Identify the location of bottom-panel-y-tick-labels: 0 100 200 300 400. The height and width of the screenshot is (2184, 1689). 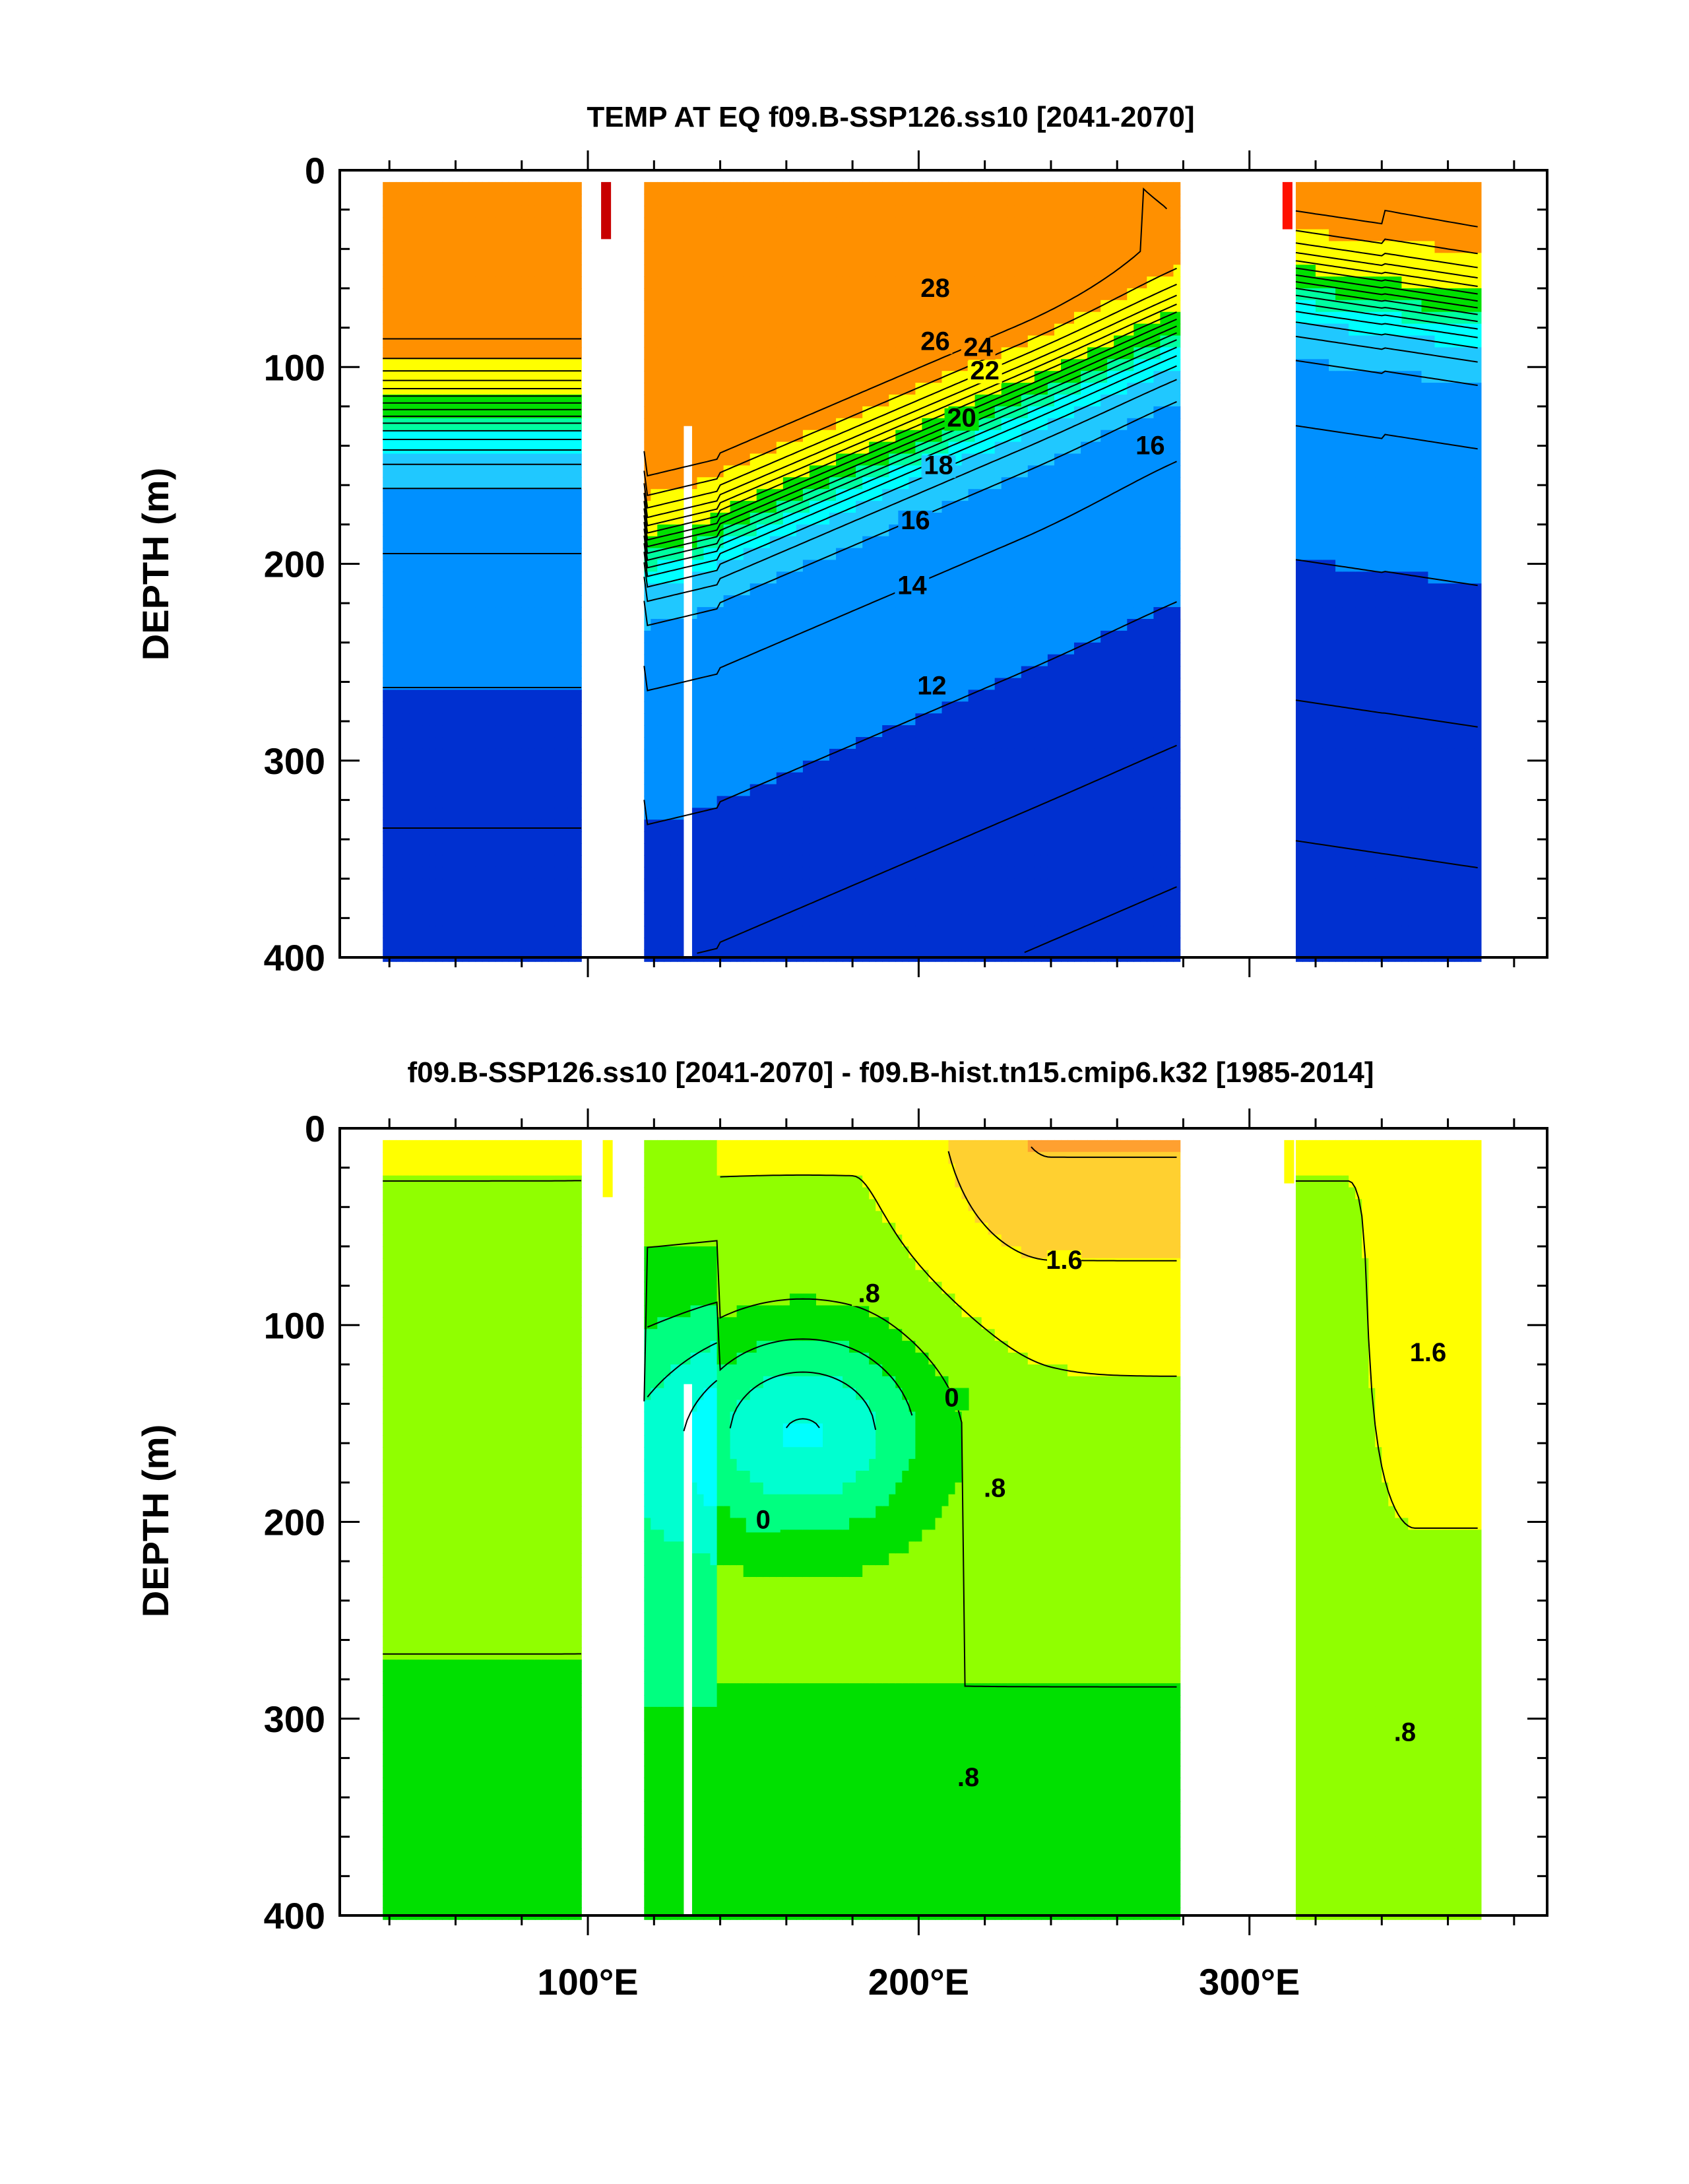
(294, 1522).